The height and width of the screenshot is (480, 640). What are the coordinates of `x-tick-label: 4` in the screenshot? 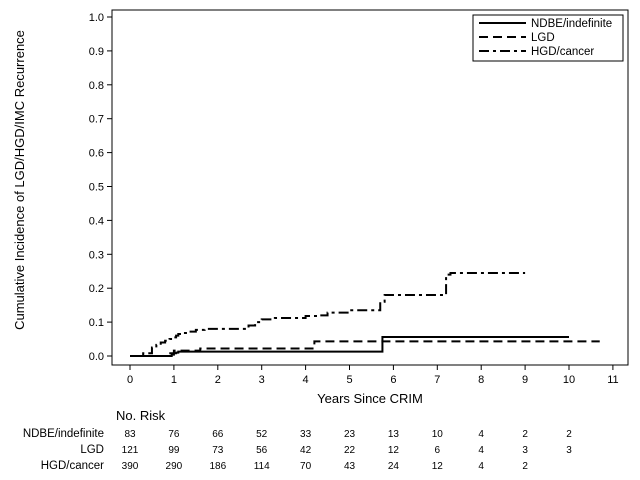 It's located at (306, 380).